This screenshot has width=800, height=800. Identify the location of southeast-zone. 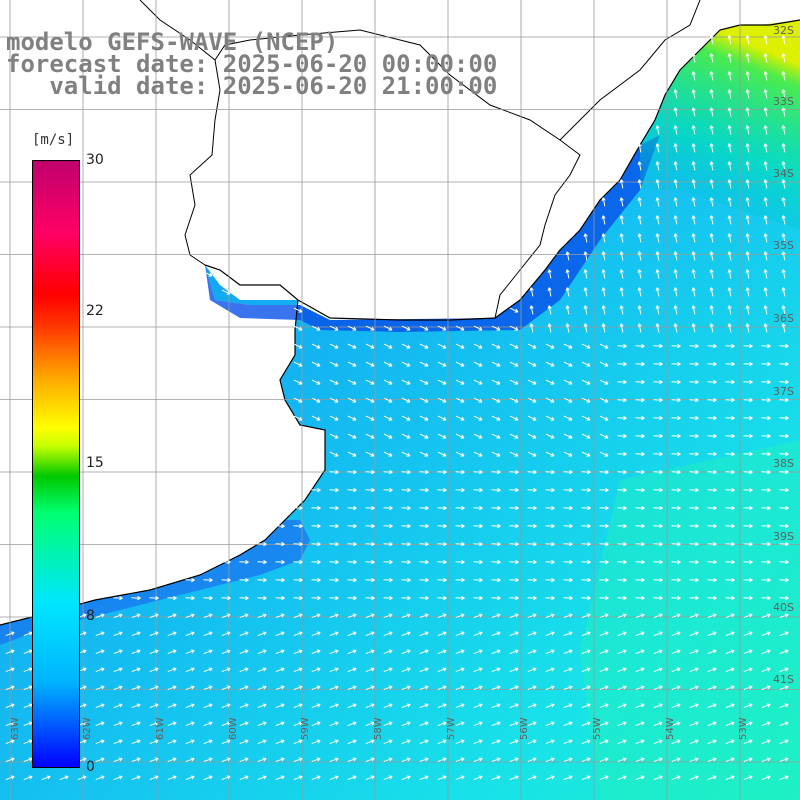
(690, 620).